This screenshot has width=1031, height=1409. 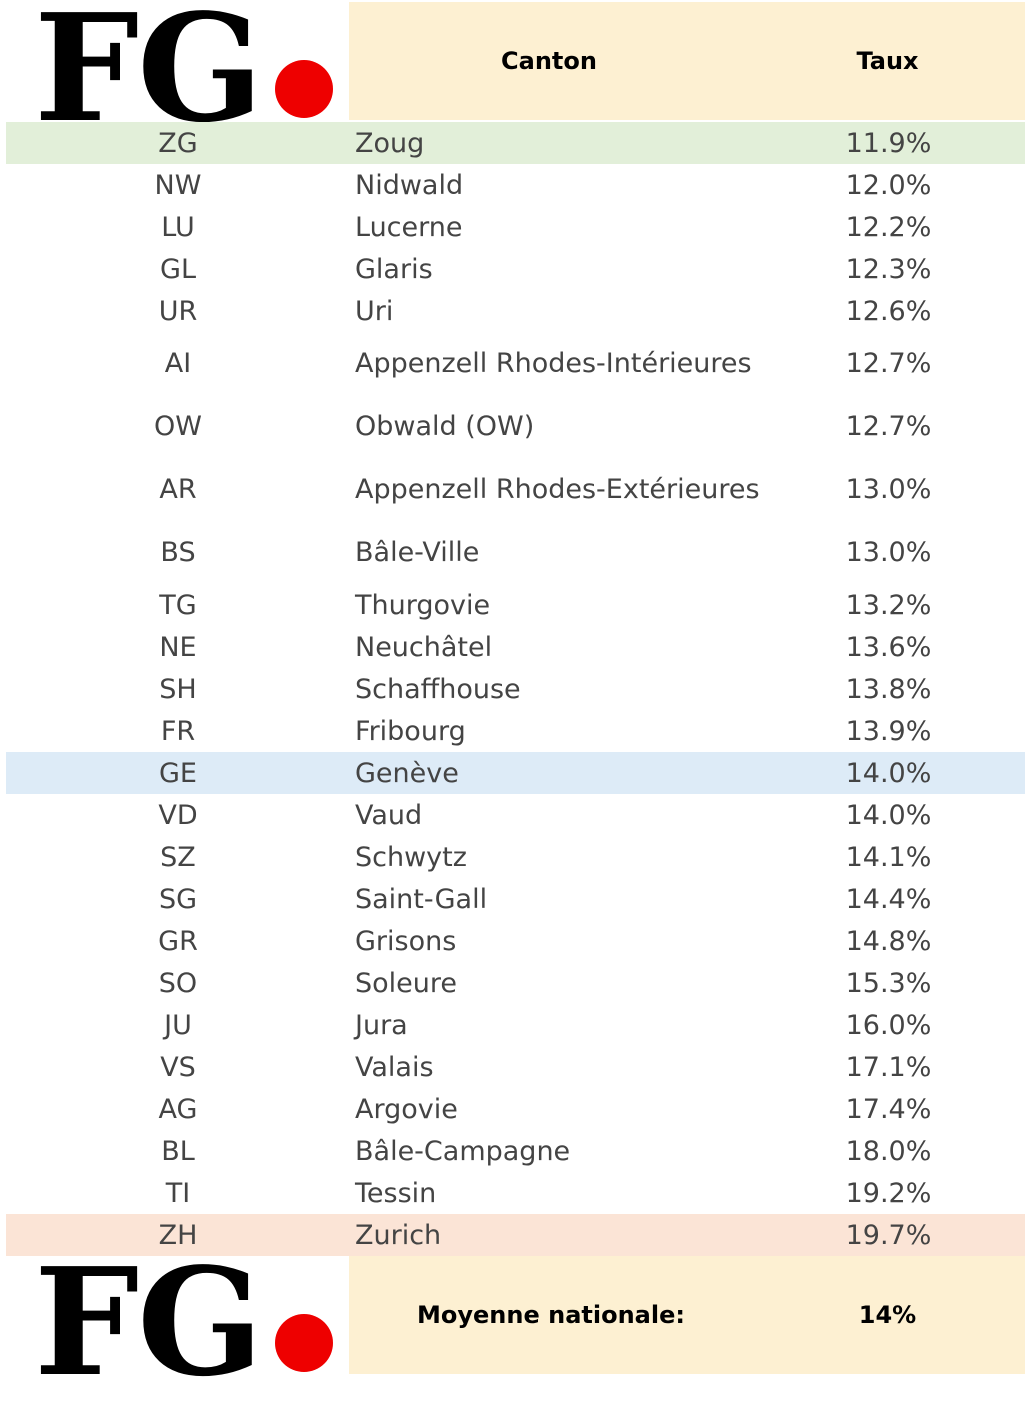 I want to click on canton-name: Vaud, so click(x=389, y=815).